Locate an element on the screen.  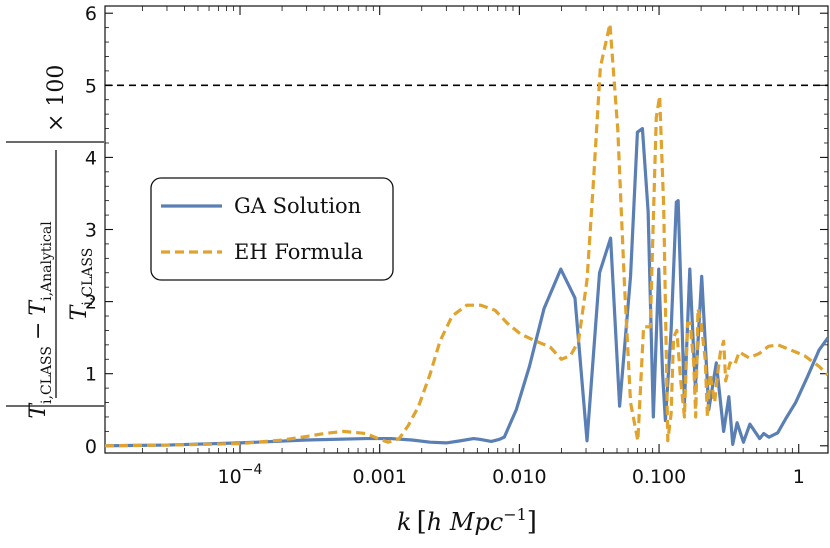
legend-label-ga-solution: GA Solution is located at coordinates (297, 206).